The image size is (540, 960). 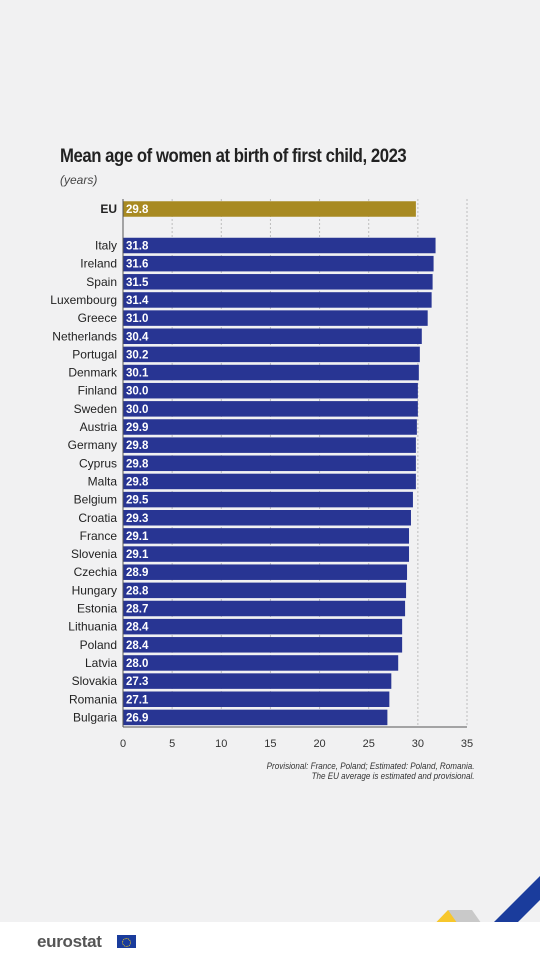 I want to click on chart-subtitle: (years), so click(x=79, y=180).